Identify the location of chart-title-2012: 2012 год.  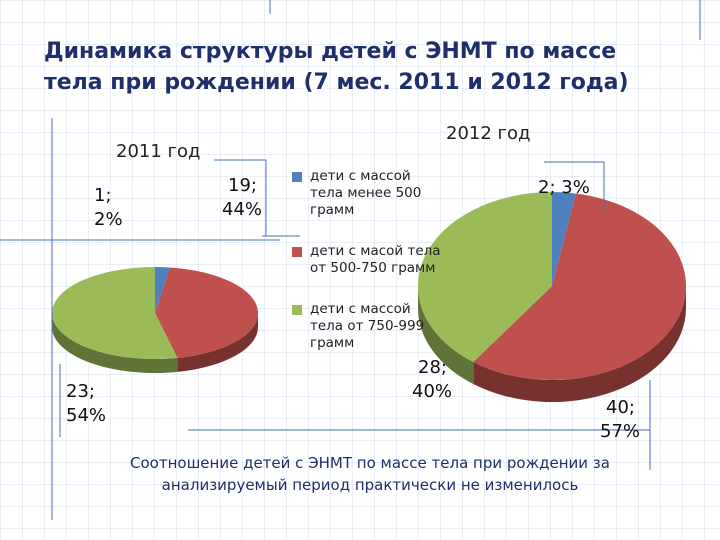
(488, 133).